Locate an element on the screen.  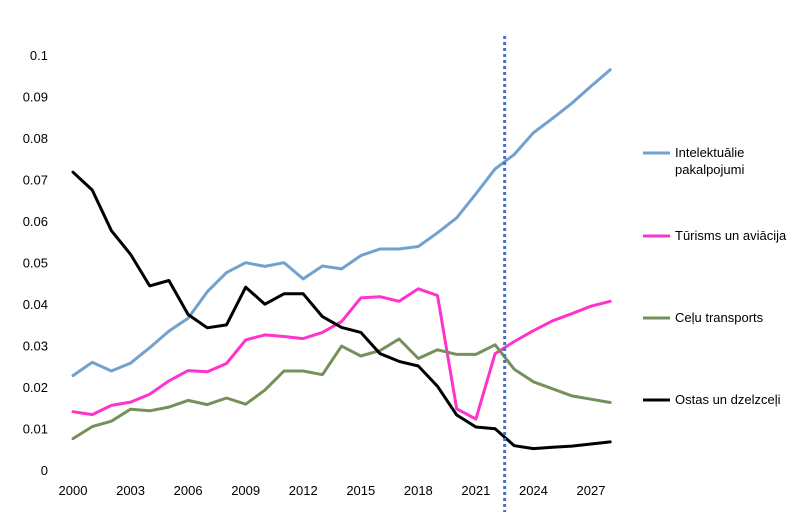
y-tick-label: 0.03 is located at coordinates (35, 346).